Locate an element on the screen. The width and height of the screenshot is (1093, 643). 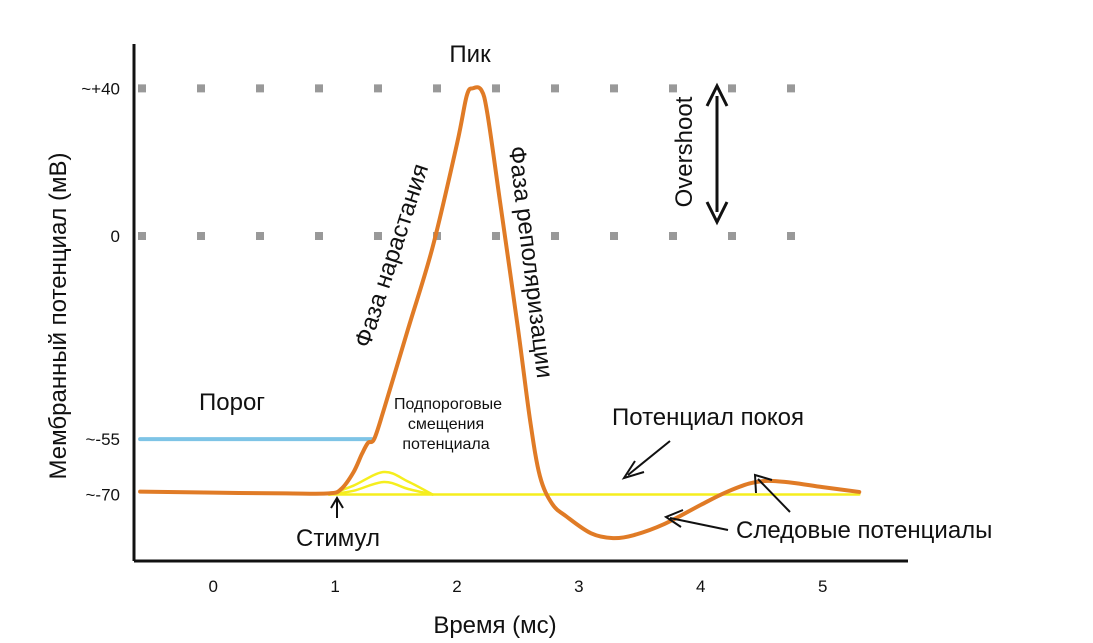
x-tick-label: 5 is located at coordinates (822, 586).